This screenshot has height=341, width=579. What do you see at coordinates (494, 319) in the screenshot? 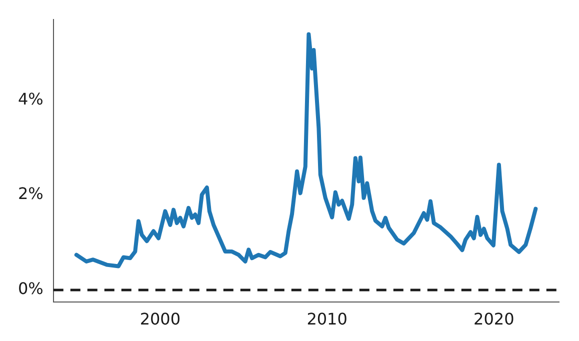
I see `x-tick-label: 2020` at bounding box center [494, 319].